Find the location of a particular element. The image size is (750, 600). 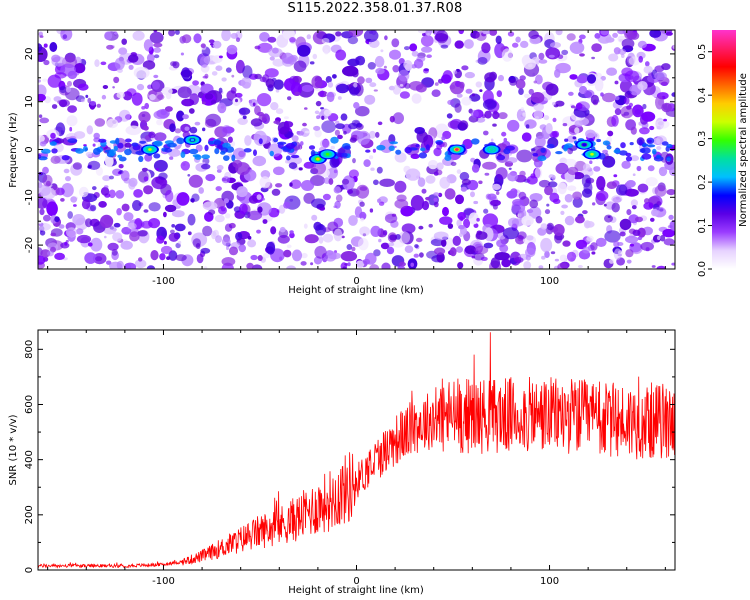

y-tick-label: 200 is located at coordinates (29, 514).